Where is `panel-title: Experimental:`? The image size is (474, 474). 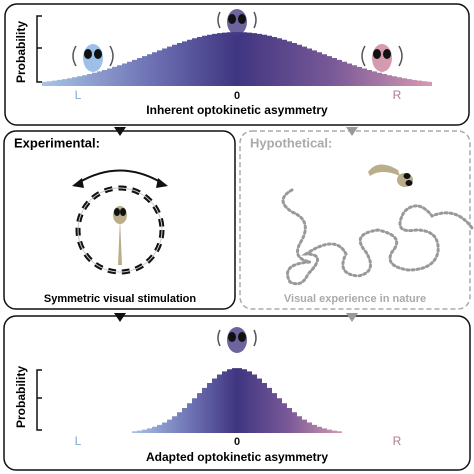 panel-title: Experimental: is located at coordinates (57, 142).